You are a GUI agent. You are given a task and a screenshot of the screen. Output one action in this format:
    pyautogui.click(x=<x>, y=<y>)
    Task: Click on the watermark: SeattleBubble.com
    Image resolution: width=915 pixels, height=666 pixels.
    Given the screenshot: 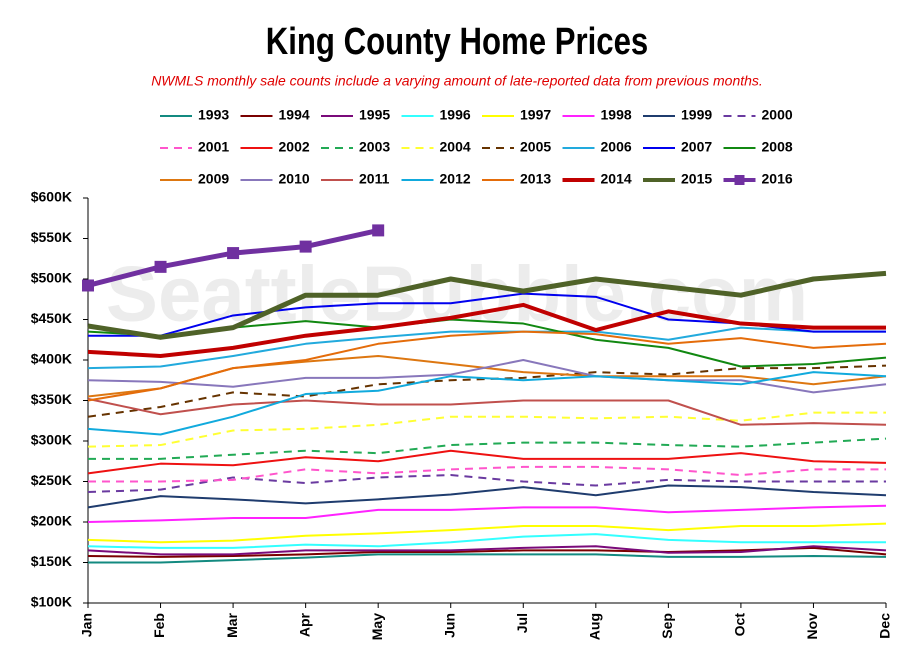 What is the action you would take?
    pyautogui.click(x=457, y=294)
    